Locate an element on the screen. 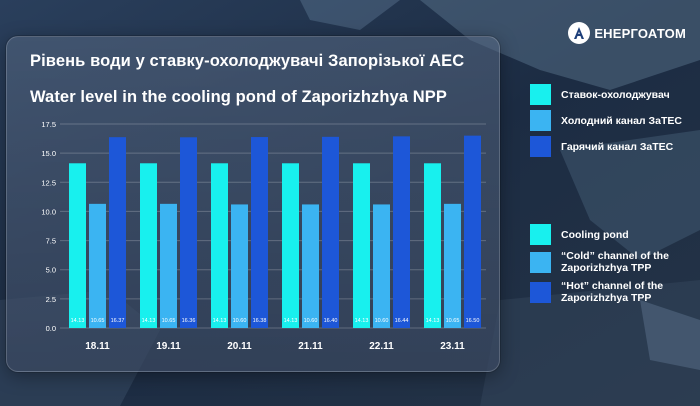 The height and width of the screenshot is (406, 700). brand-header: ЕНЕРГОАТОМ is located at coordinates (627, 33).